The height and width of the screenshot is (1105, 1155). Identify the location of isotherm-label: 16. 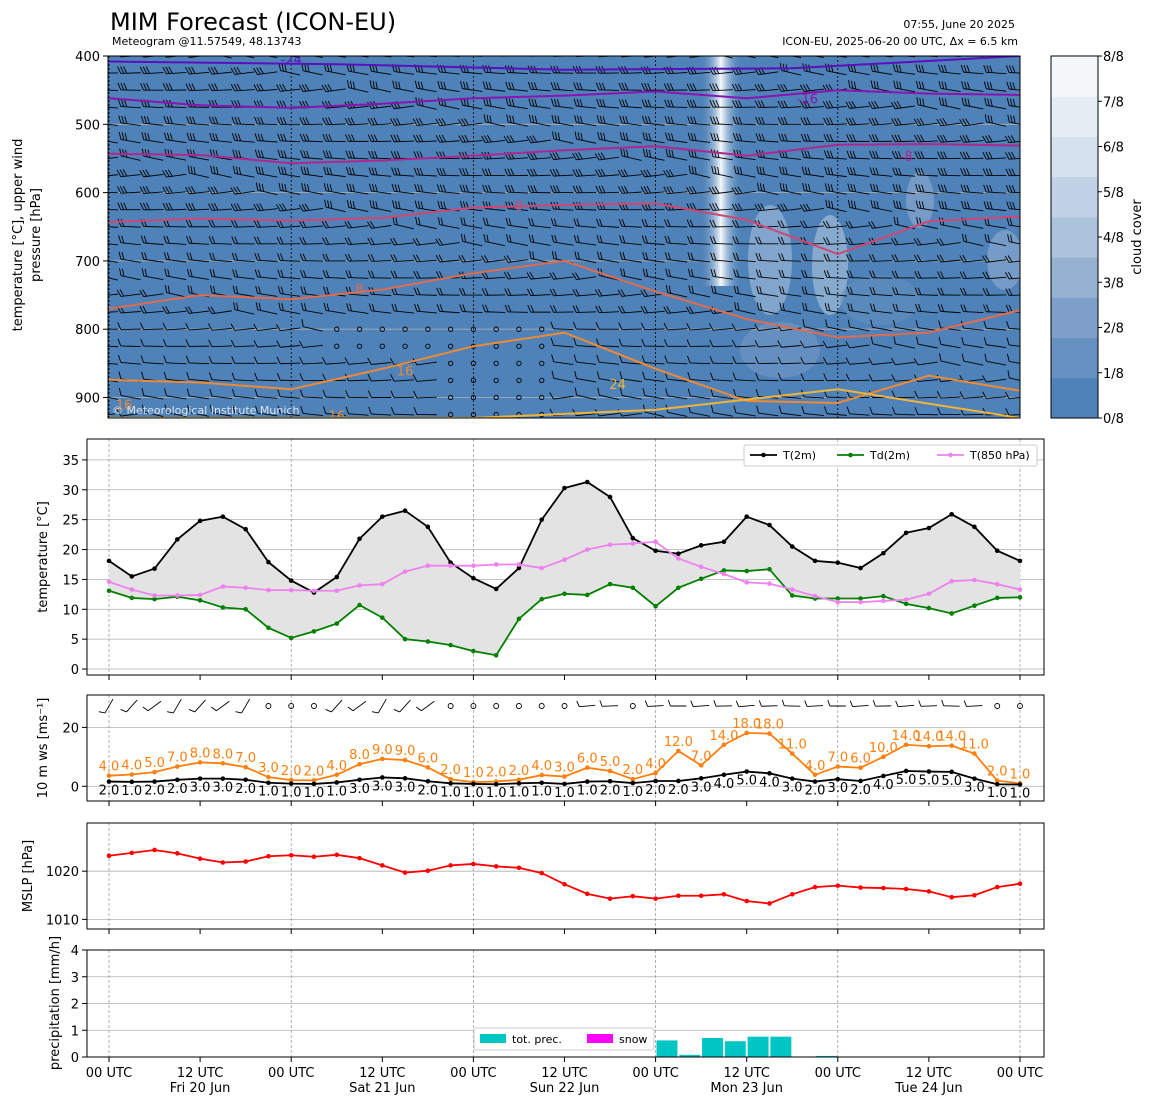
(405, 372).